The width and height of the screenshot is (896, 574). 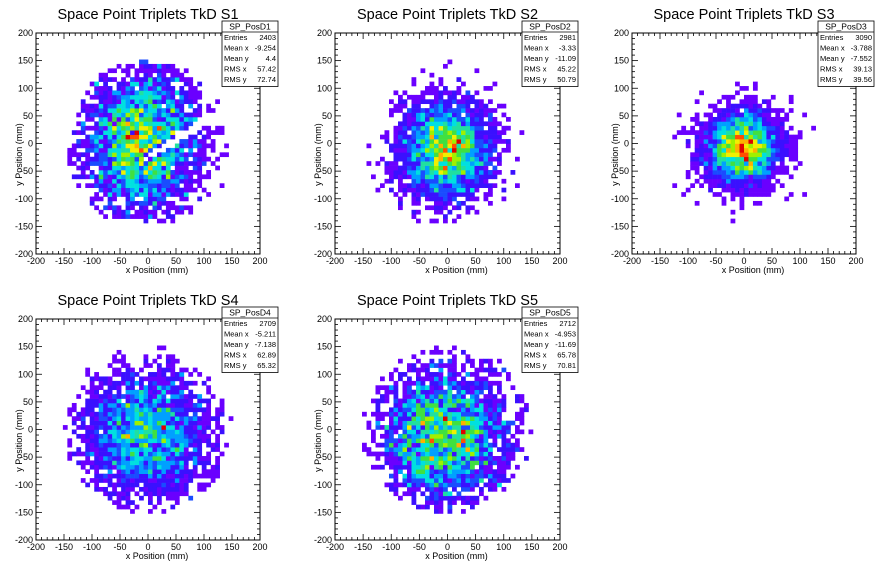 What do you see at coordinates (64, 261) in the screenshot?
I see `x-tick-label: -150` at bounding box center [64, 261].